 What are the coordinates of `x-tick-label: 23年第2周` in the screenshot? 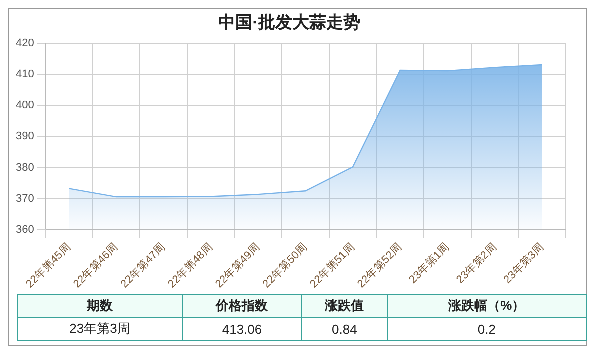 It's located at (477, 263).